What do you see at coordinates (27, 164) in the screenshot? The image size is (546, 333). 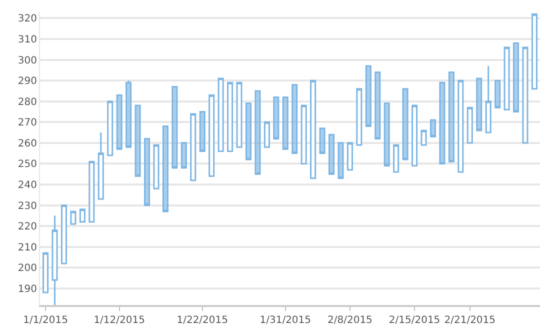 I see `y-tick-label: 250` at bounding box center [27, 164].